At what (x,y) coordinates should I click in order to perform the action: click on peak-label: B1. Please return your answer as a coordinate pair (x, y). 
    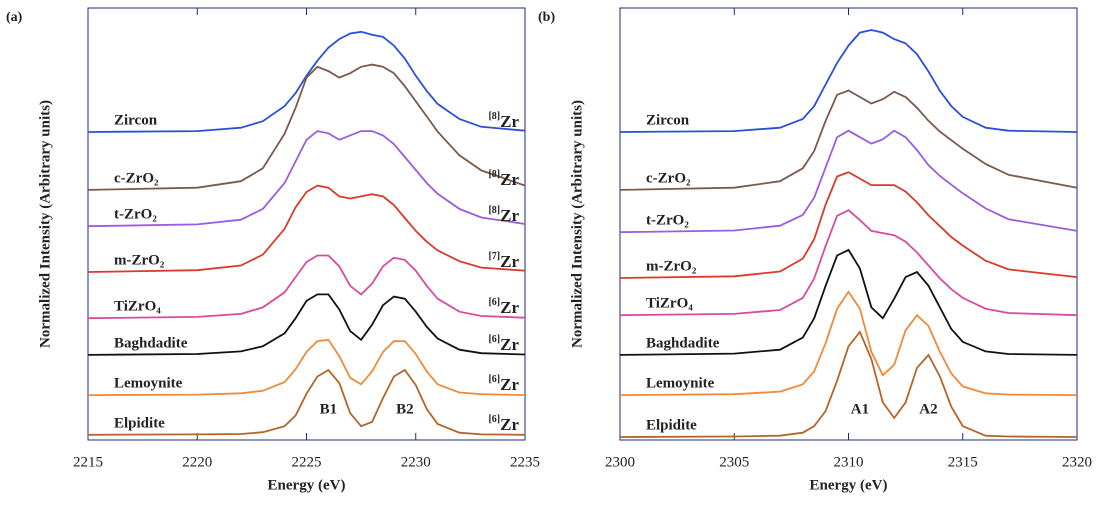
    Looking at the image, I should click on (329, 409).